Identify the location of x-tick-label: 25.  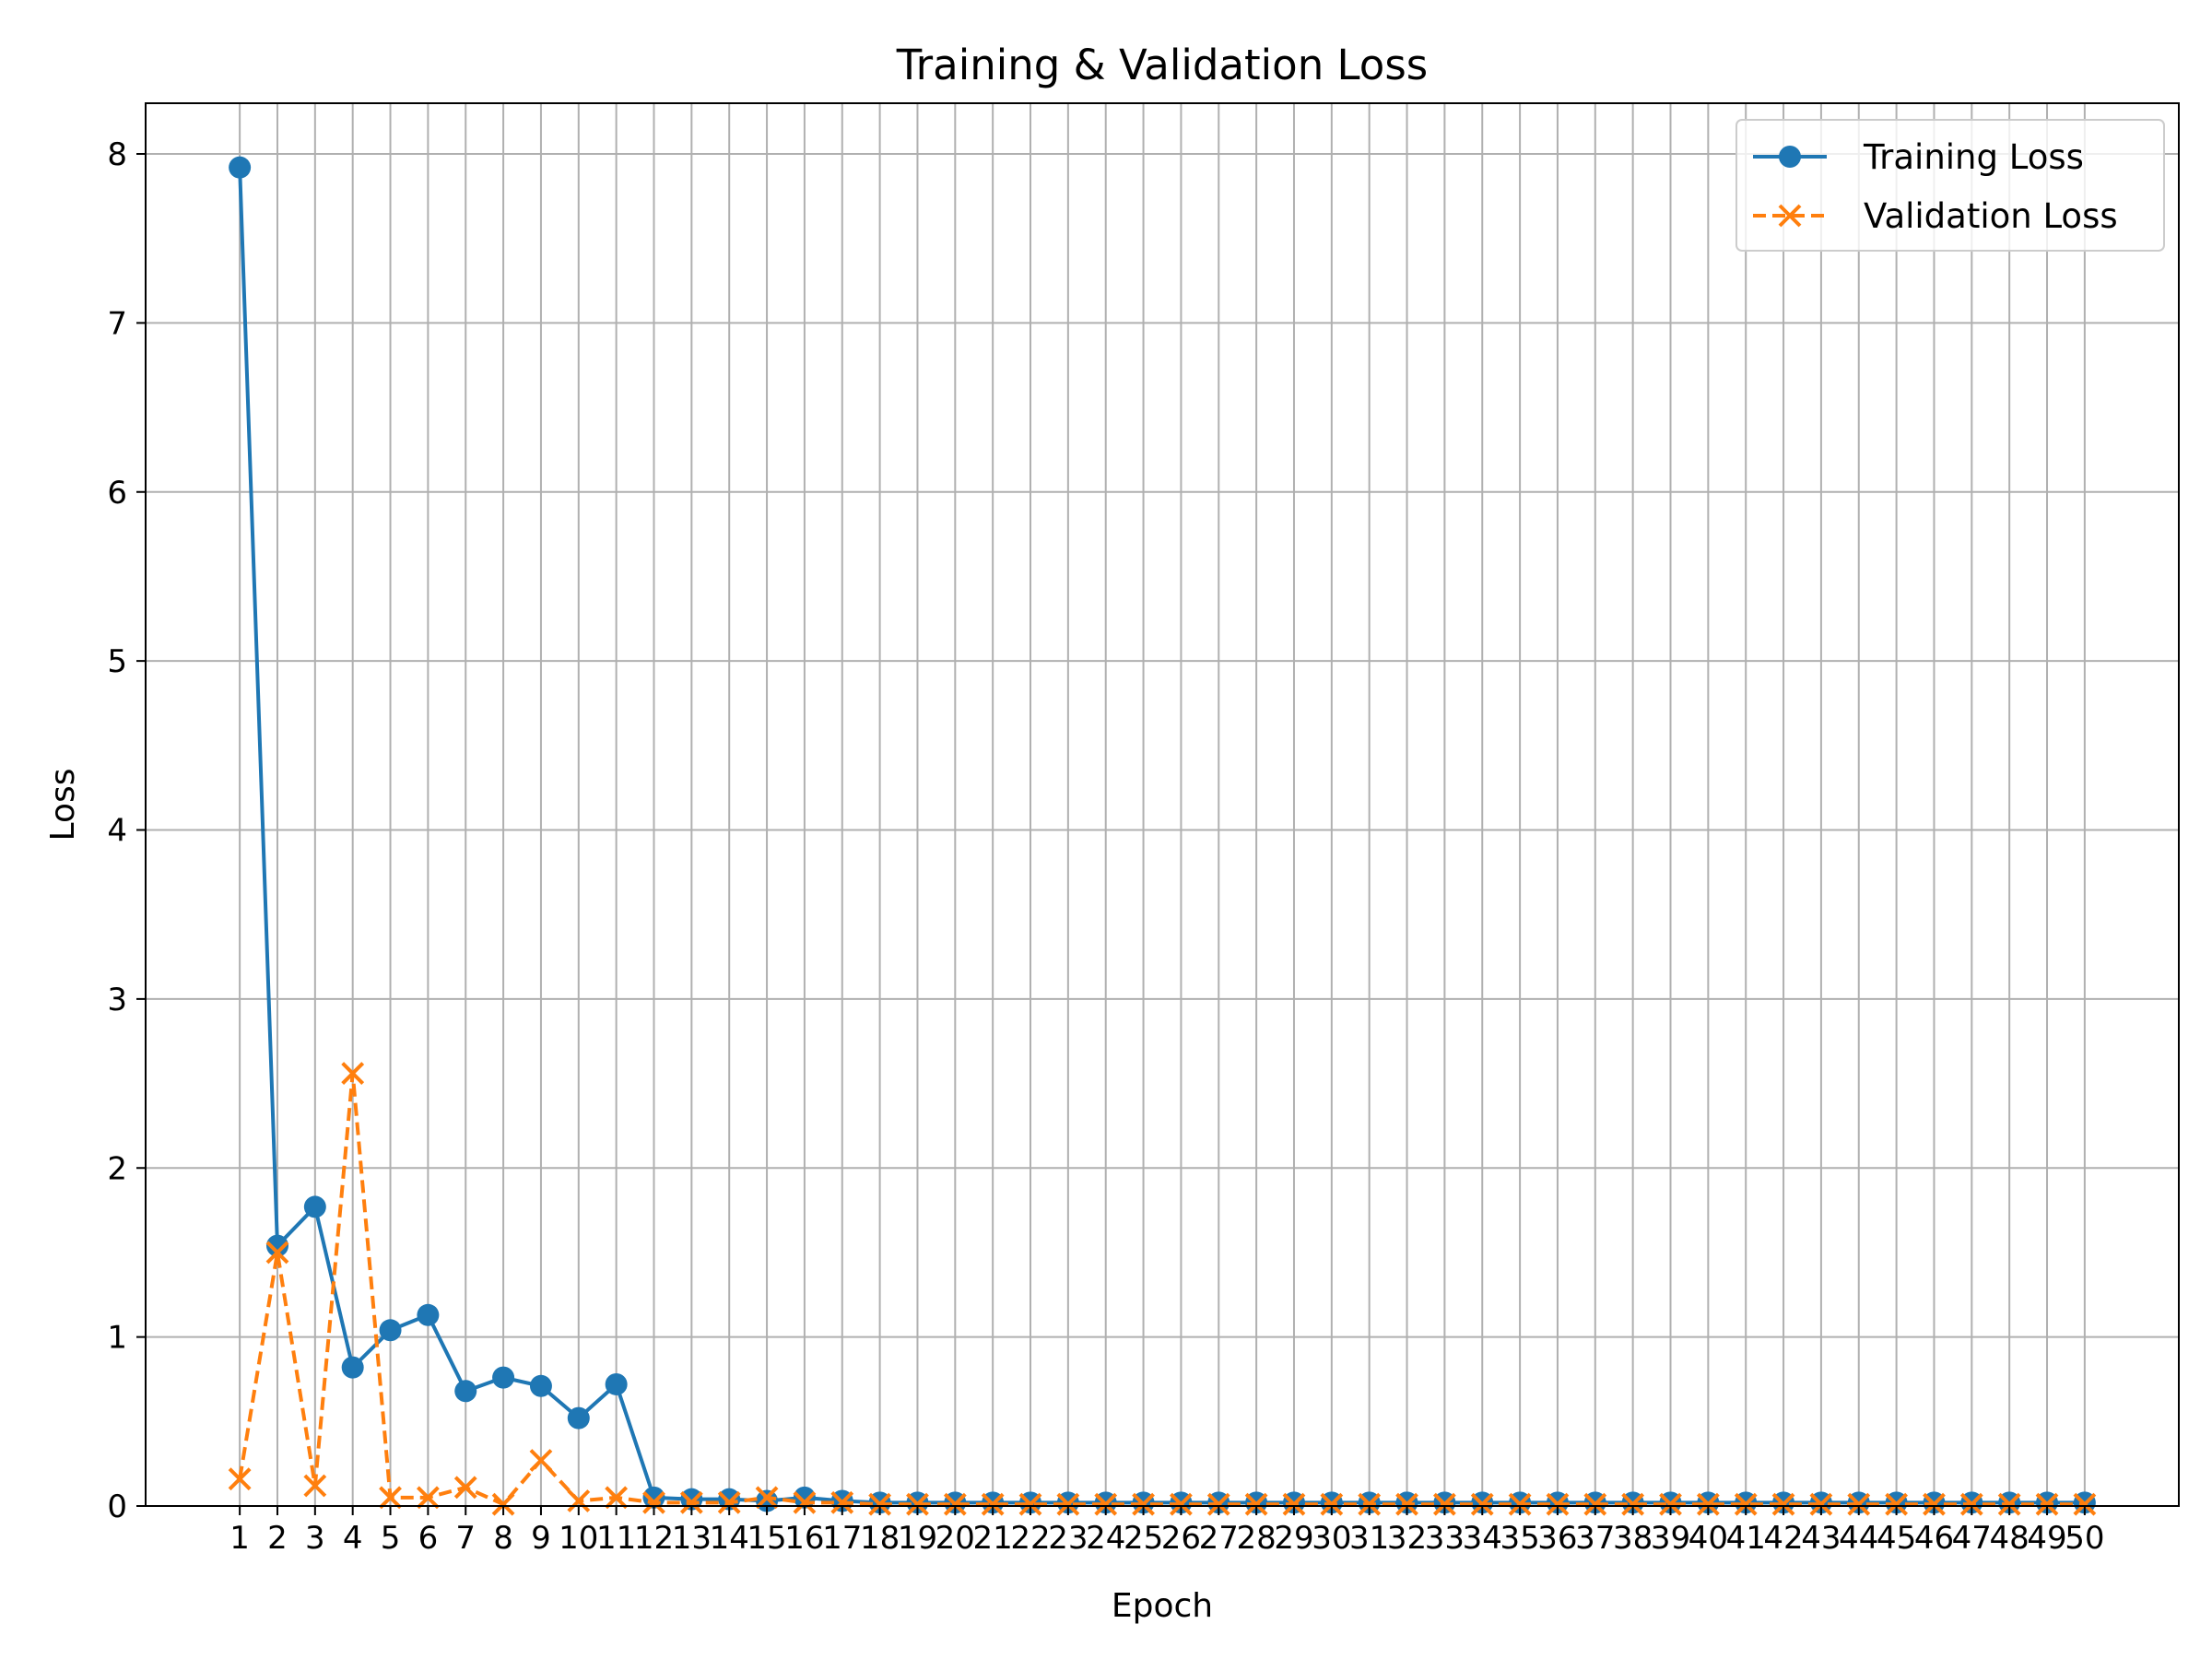
(1143, 1538).